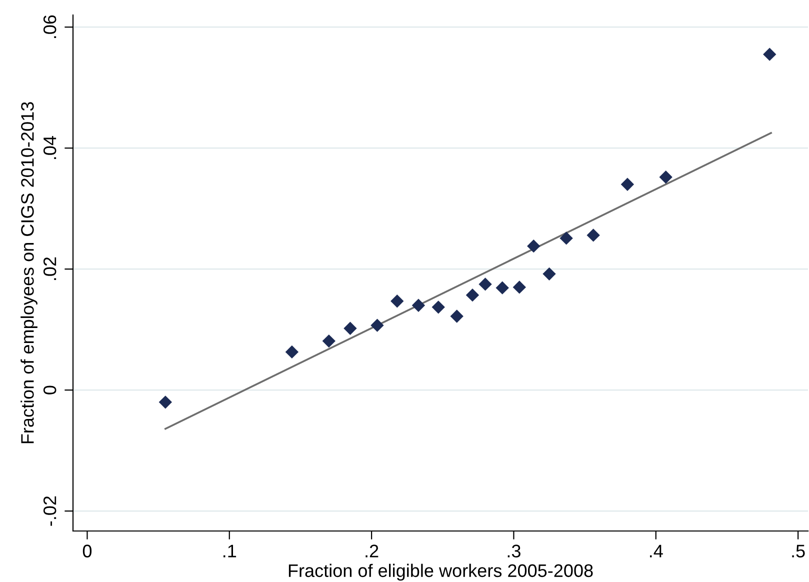 Image resolution: width=809 pixels, height=582 pixels. What do you see at coordinates (656, 551) in the screenshot?
I see `x-tick-label: .4` at bounding box center [656, 551].